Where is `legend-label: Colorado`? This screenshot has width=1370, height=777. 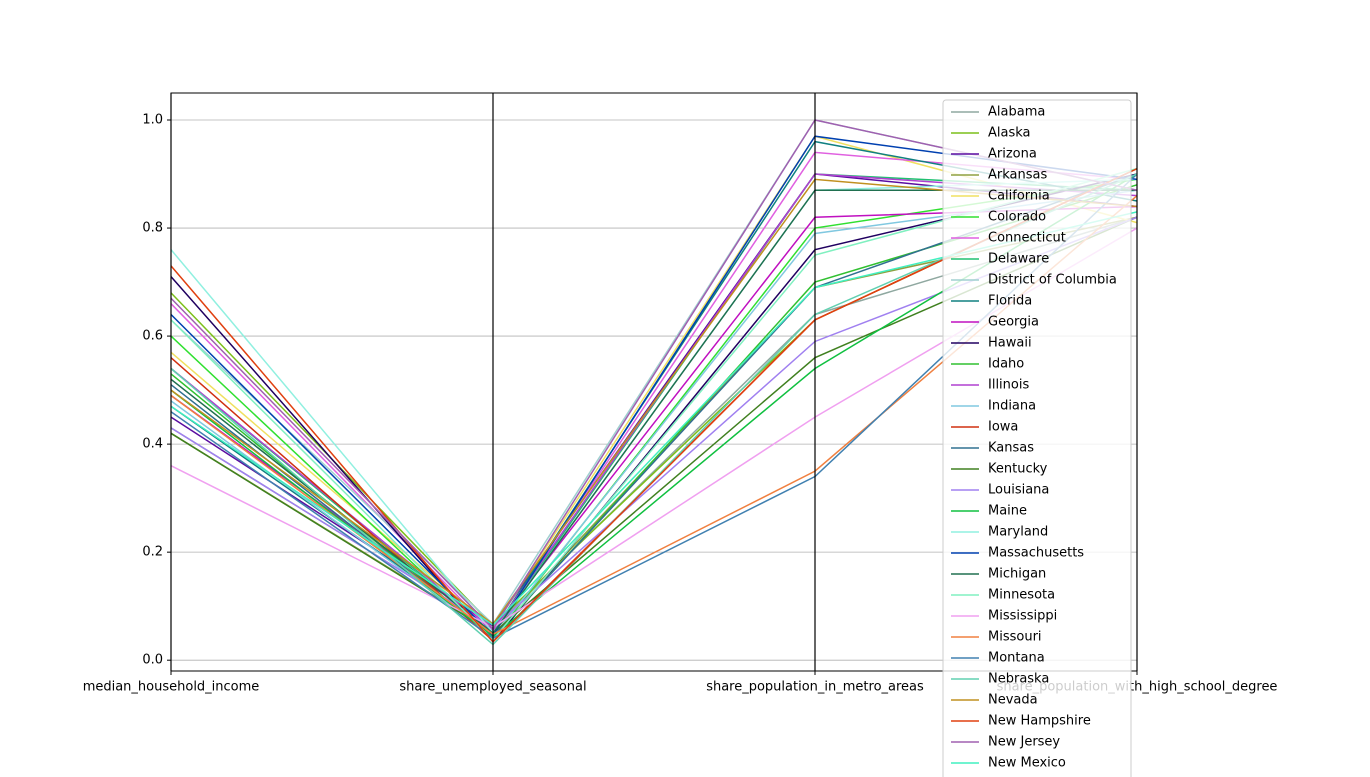 legend-label: Colorado is located at coordinates (1017, 217).